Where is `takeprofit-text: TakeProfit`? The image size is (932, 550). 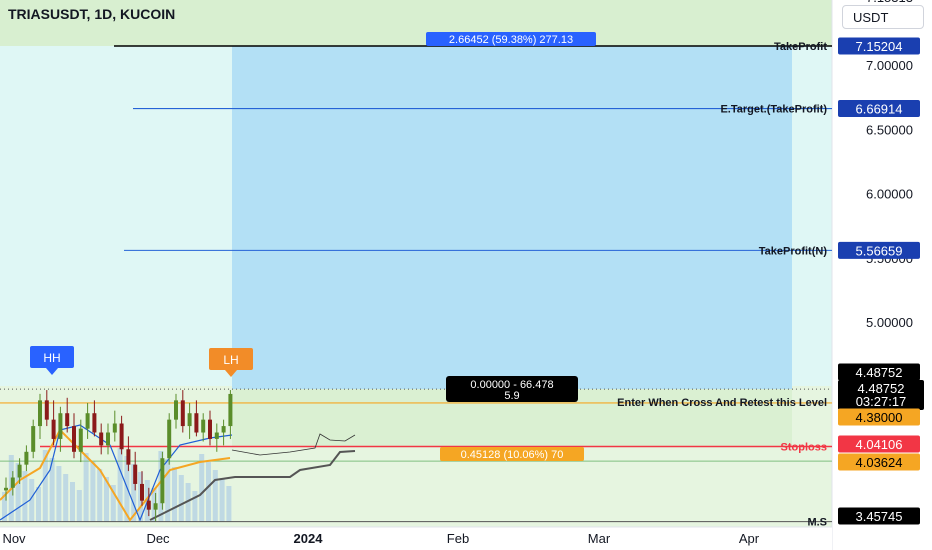 takeprofit-text: TakeProfit is located at coordinates (800, 47).